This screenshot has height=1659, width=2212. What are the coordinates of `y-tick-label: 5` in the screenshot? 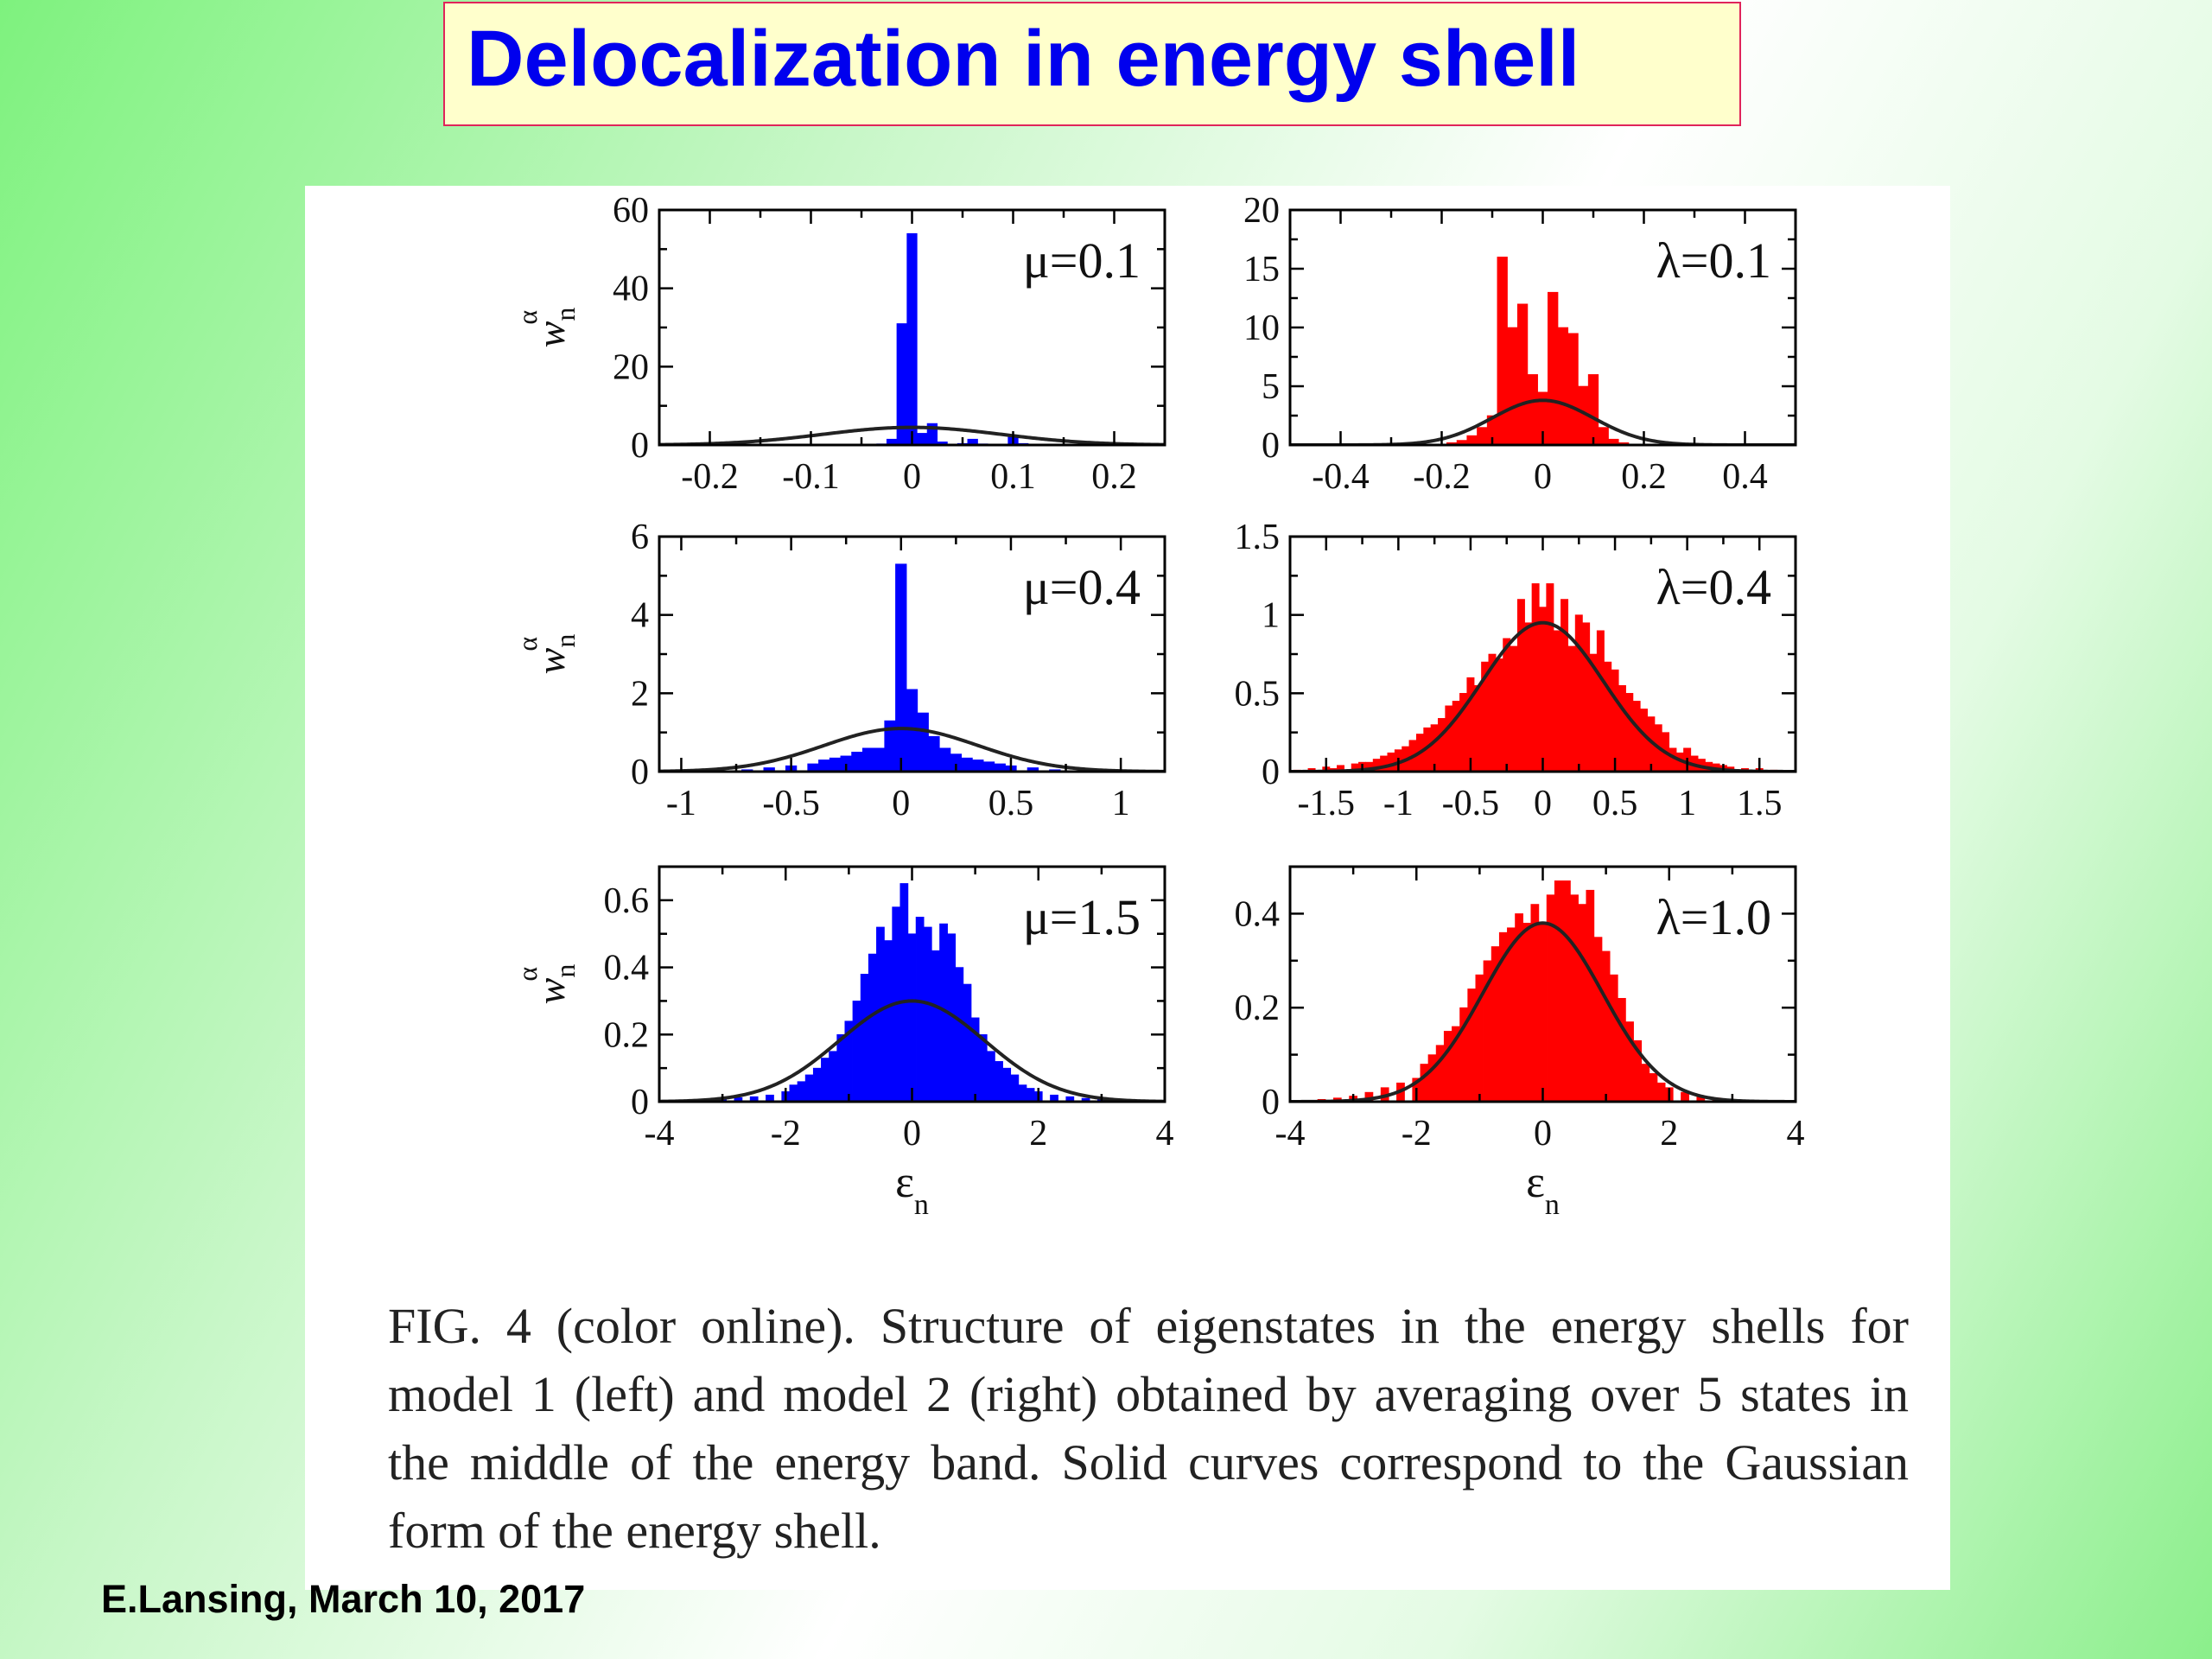 It's located at (1271, 387).